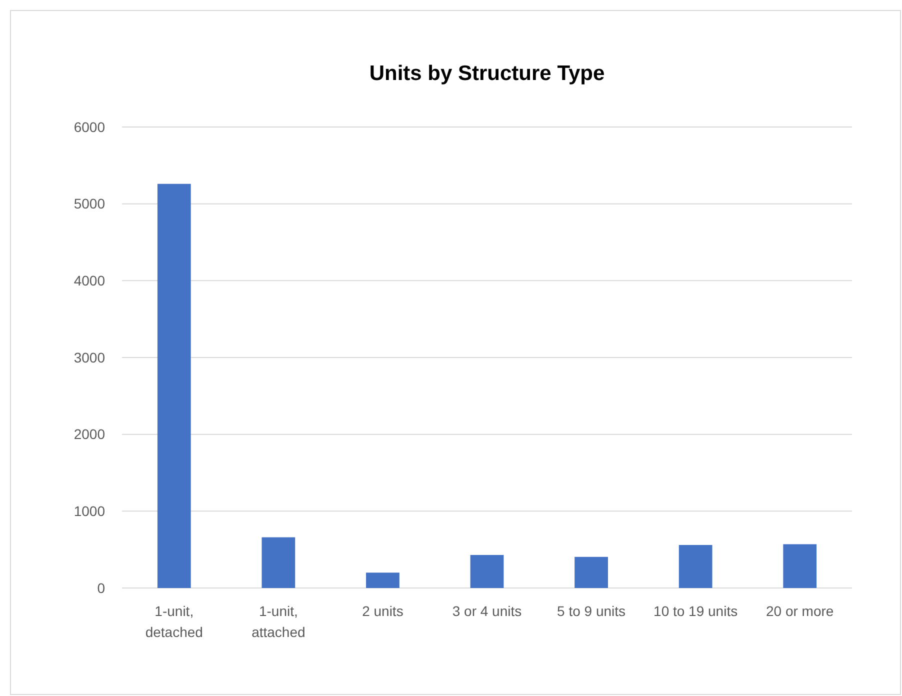 This screenshot has height=696, width=902. Describe the element at coordinates (90, 511) in the screenshot. I see `y-tick-label: 1000` at that location.